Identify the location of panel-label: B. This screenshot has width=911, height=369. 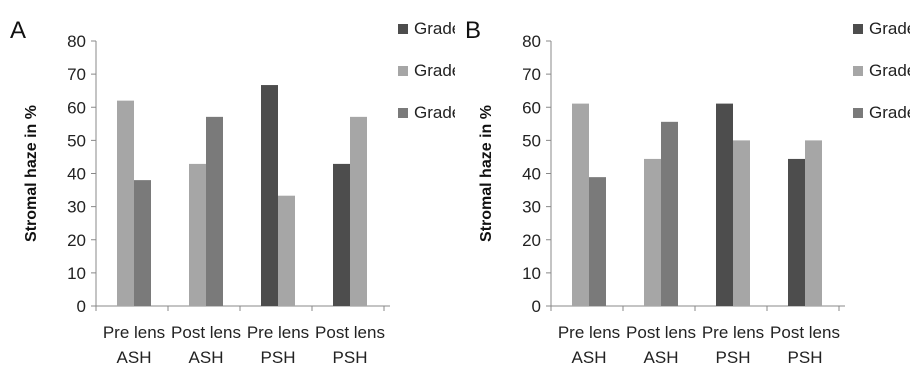
(473, 30).